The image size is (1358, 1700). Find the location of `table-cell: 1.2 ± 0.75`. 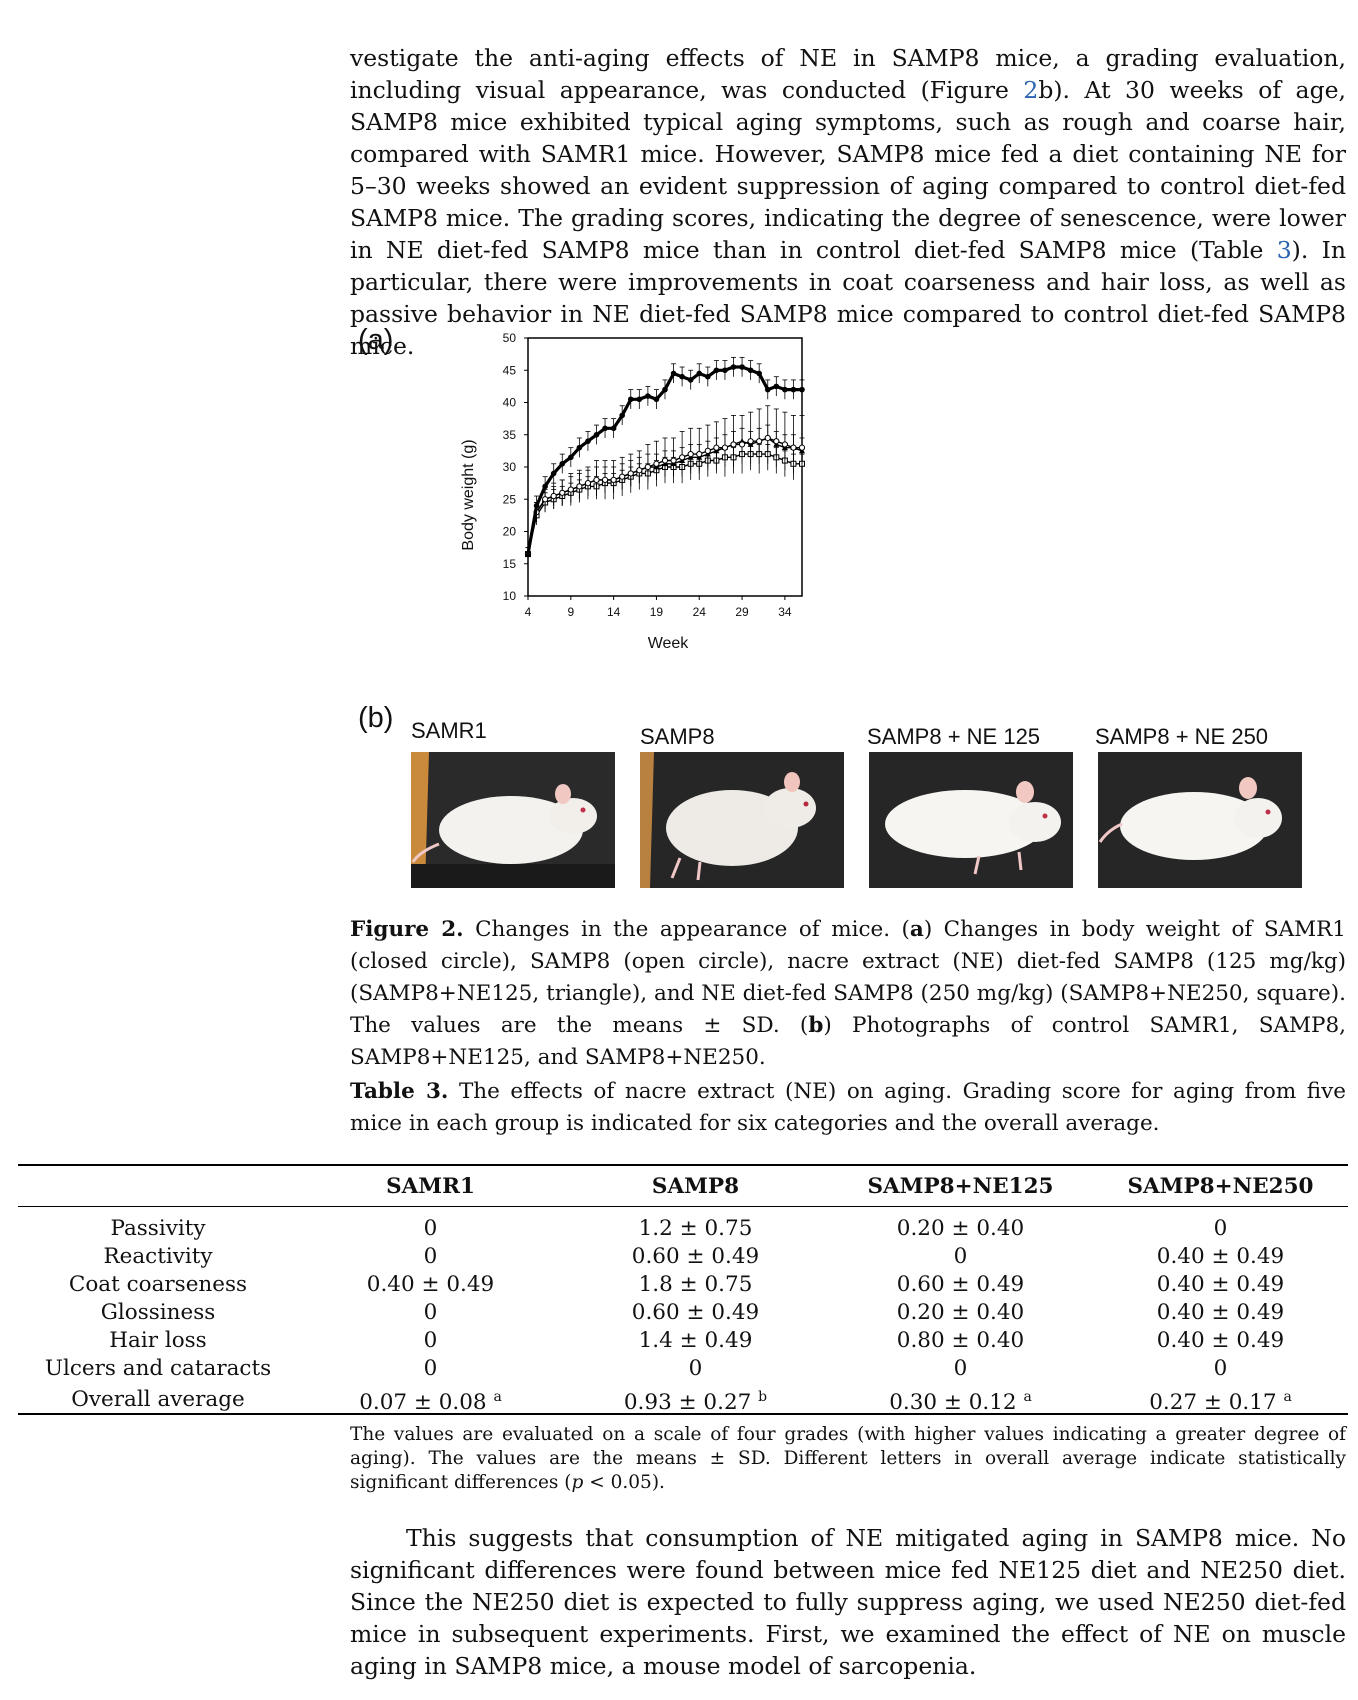

table-cell: 1.2 ± 0.75 is located at coordinates (695, 1228).